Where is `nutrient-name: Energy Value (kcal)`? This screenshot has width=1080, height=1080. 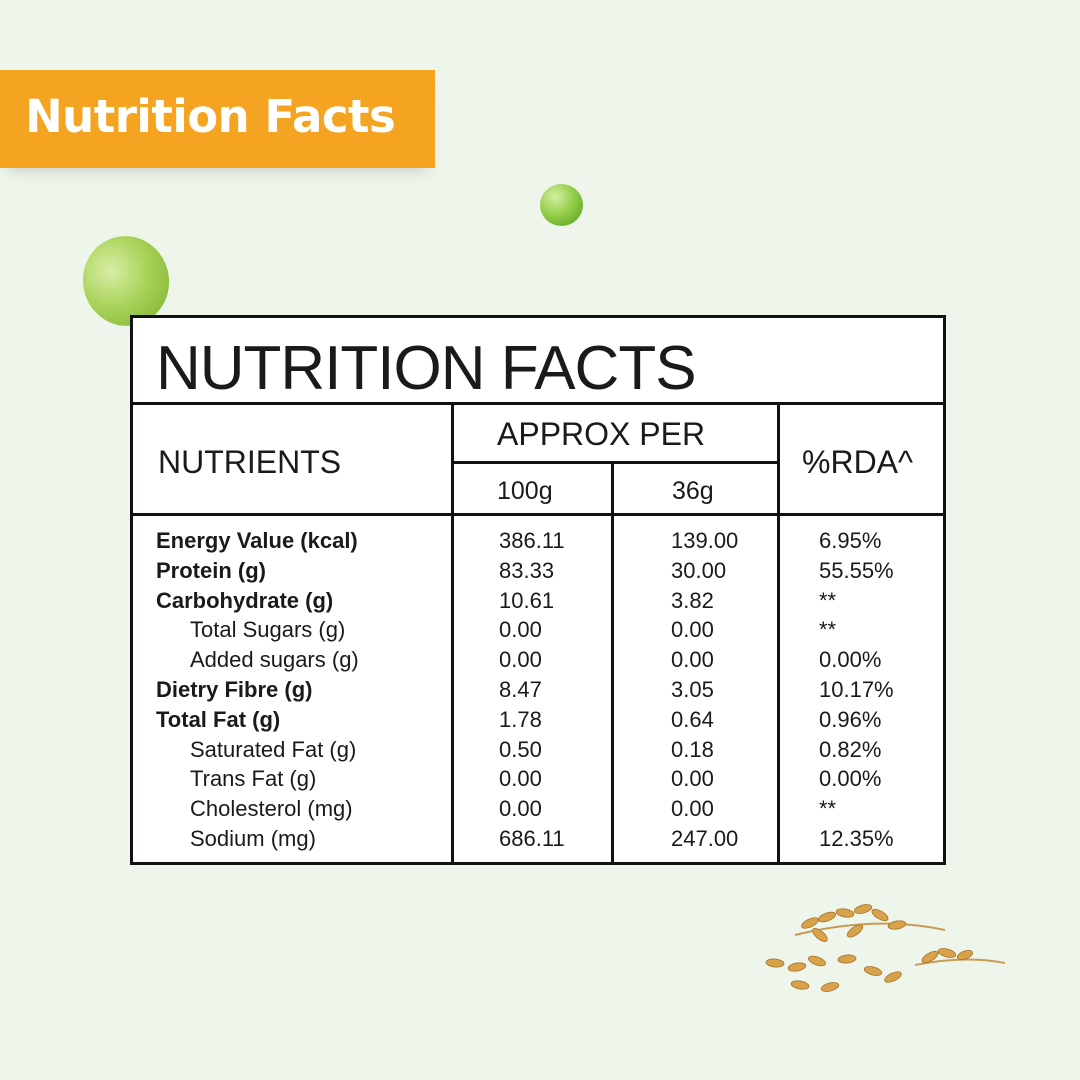
nutrient-name: Energy Value (kcal) is located at coordinates (257, 540).